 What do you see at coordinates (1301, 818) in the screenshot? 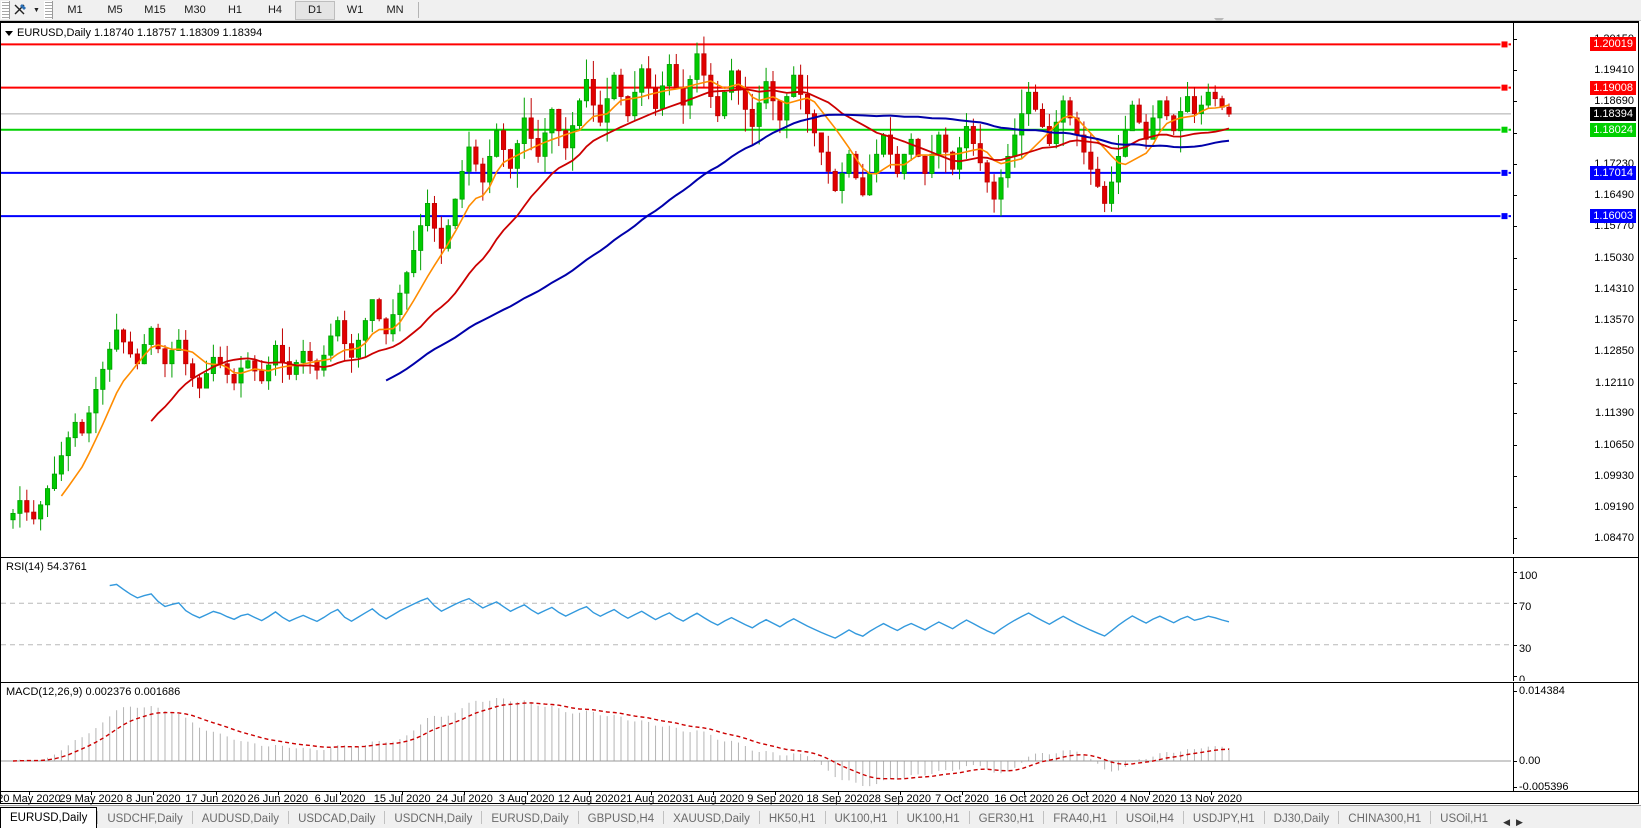
I see `chart-tab-dj30-daily: DJ30,Daily` at bounding box center [1301, 818].